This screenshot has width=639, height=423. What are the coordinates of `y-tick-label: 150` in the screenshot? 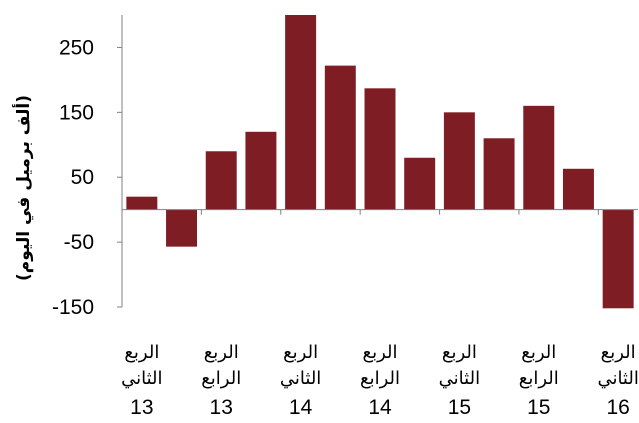 It's located at (76, 112).